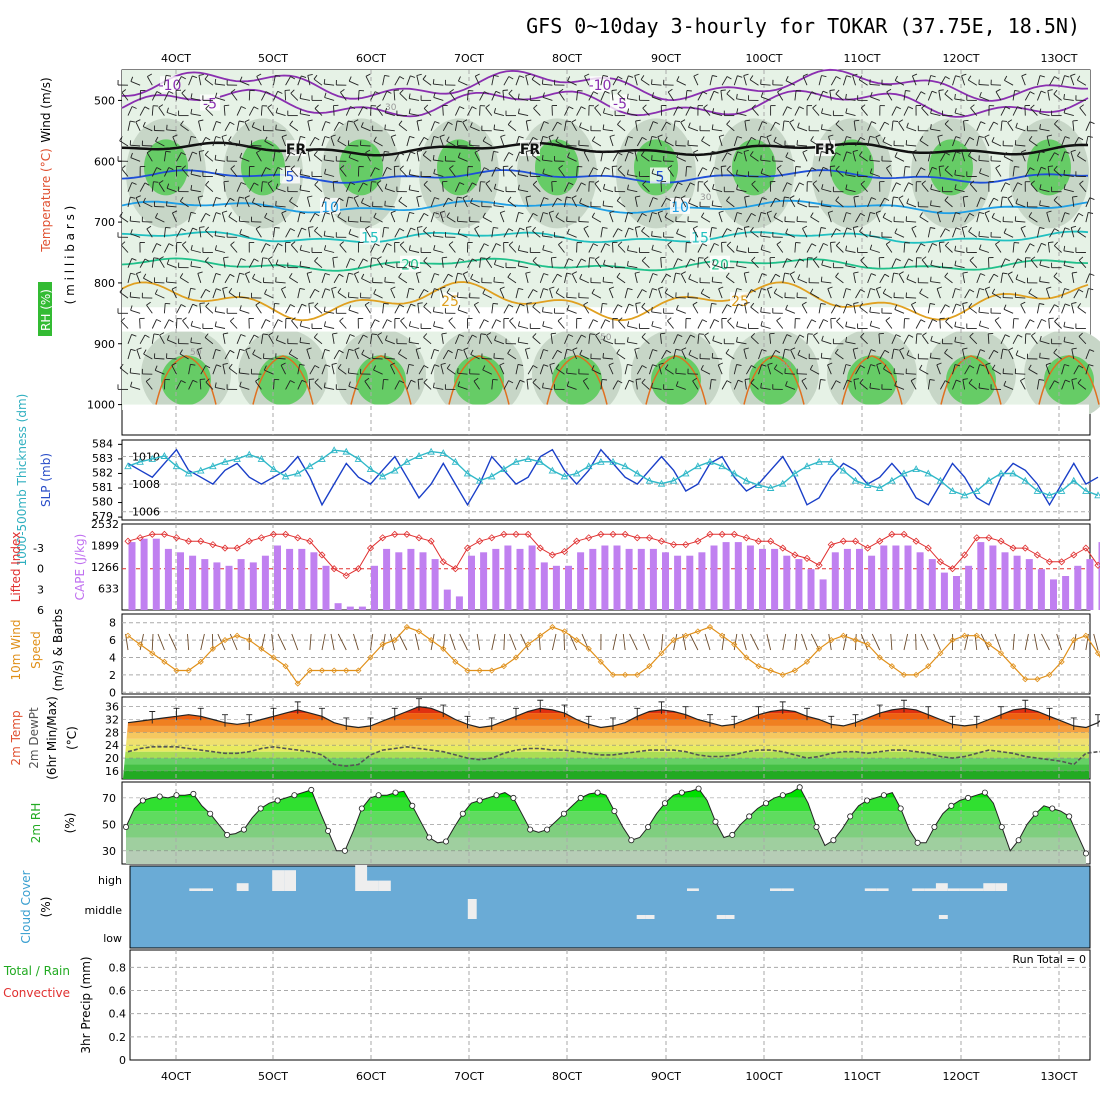  What do you see at coordinates (112, 640) in the screenshot?
I see `wind-tick: 6` at bounding box center [112, 640].